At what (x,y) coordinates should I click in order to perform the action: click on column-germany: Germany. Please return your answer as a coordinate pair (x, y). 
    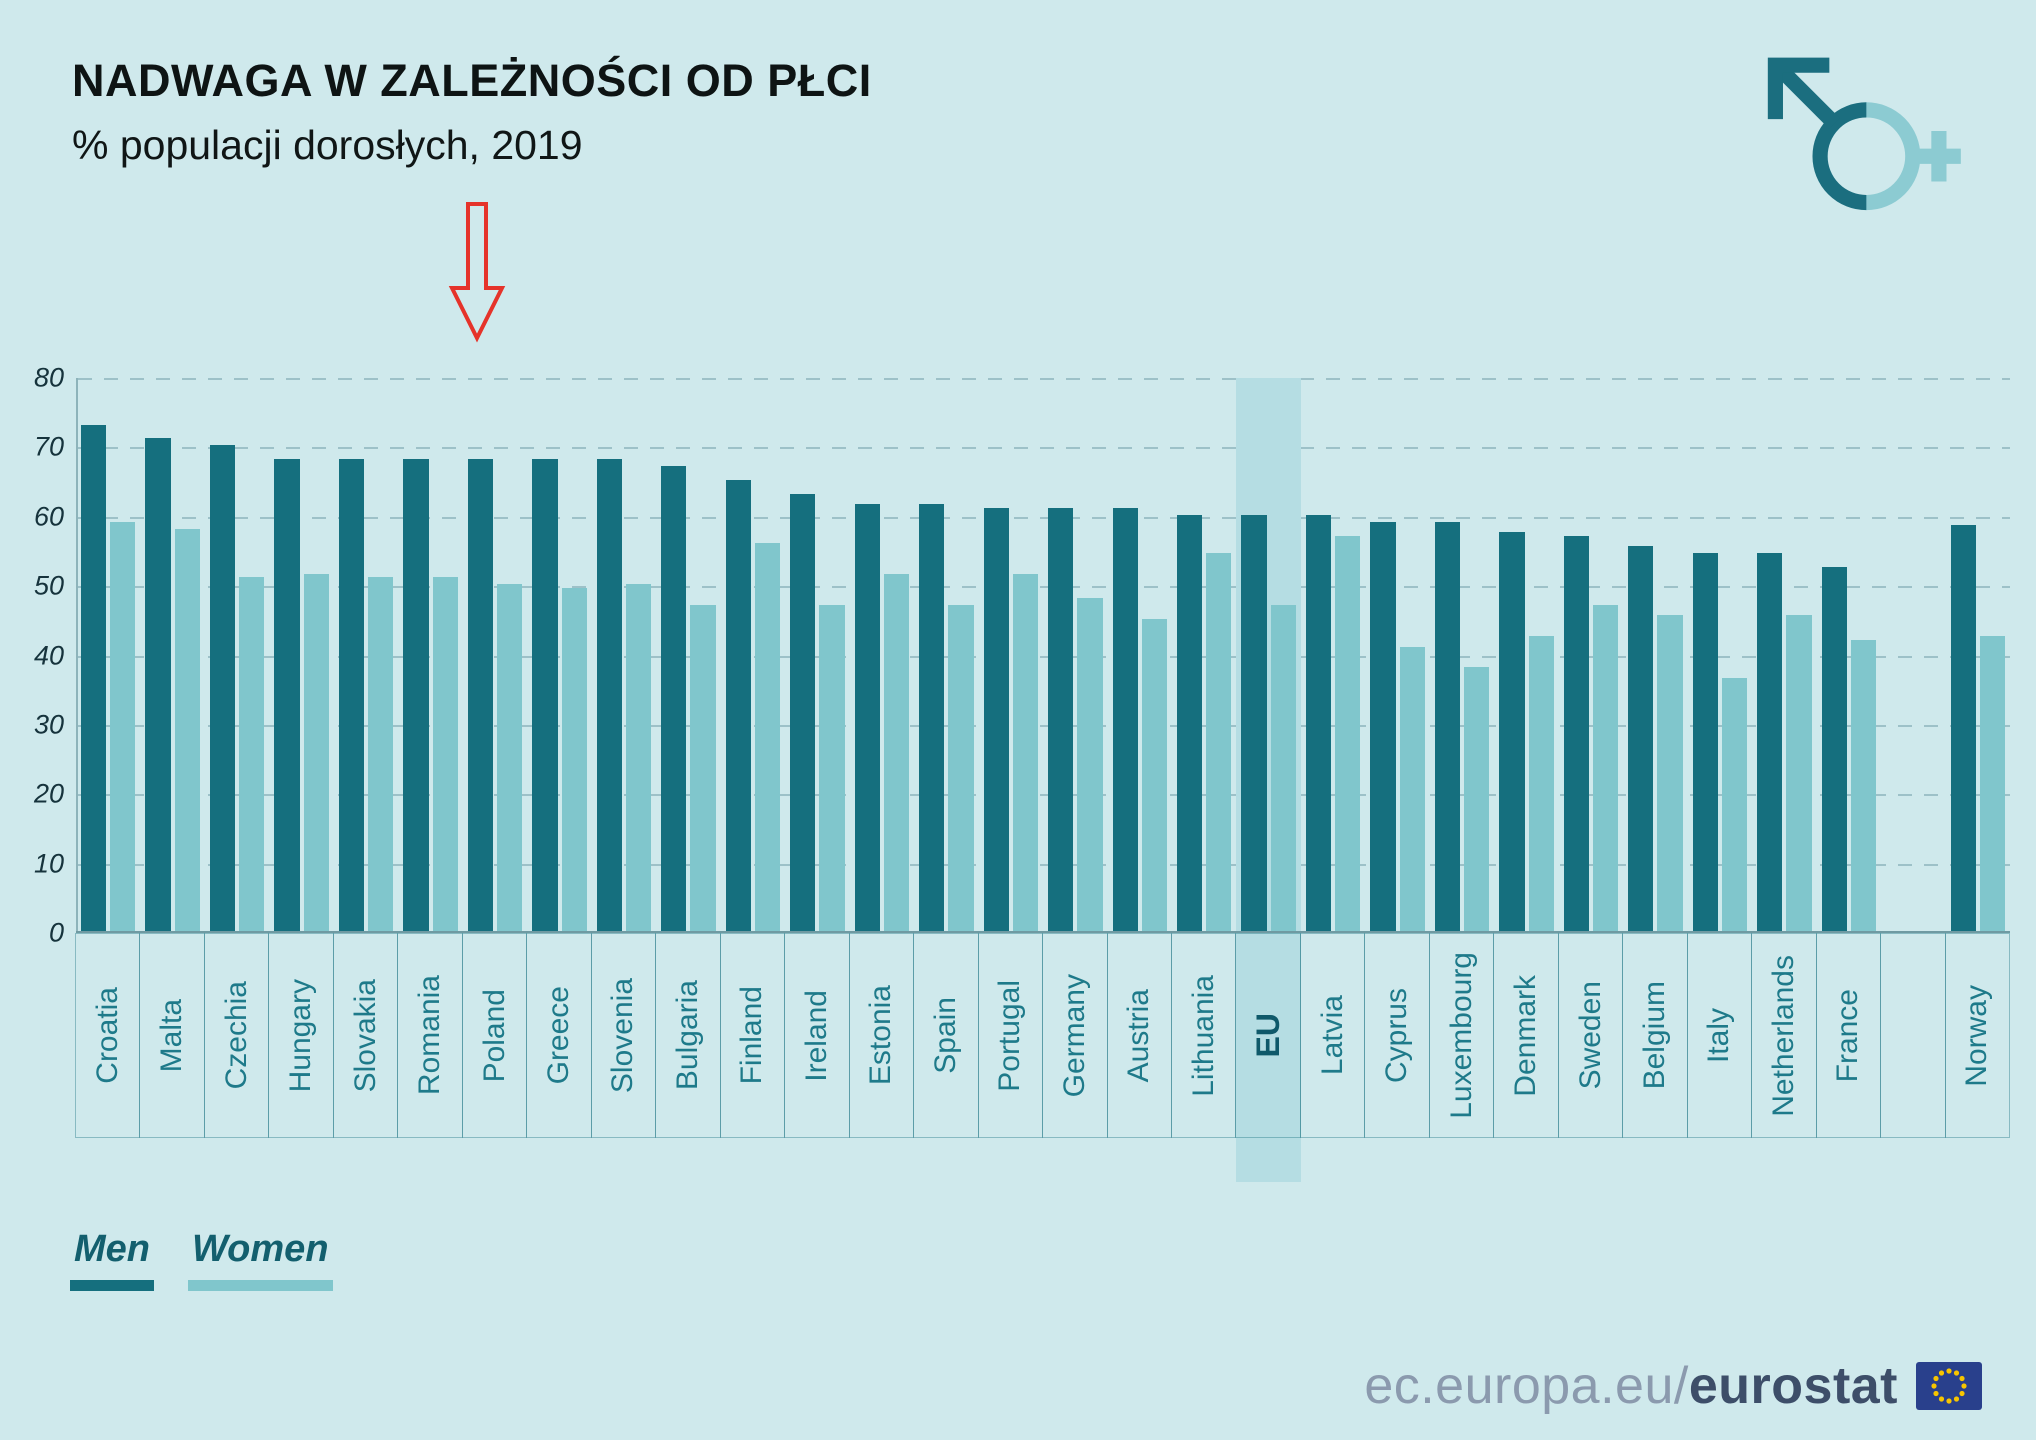
    Looking at the image, I should click on (1075, 758).